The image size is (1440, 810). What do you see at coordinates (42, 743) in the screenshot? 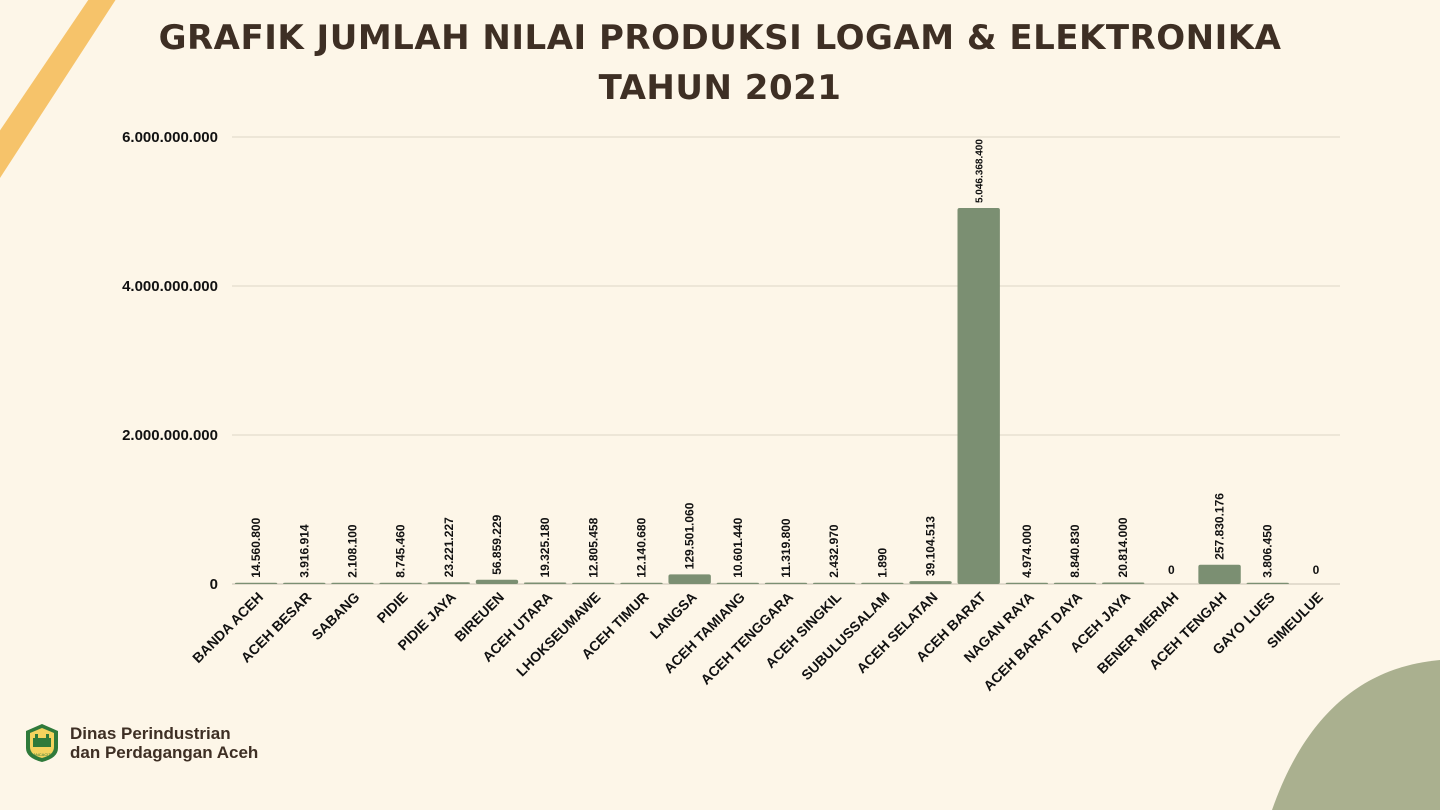
I see `aceh-seal-icon: PANCACITA` at bounding box center [42, 743].